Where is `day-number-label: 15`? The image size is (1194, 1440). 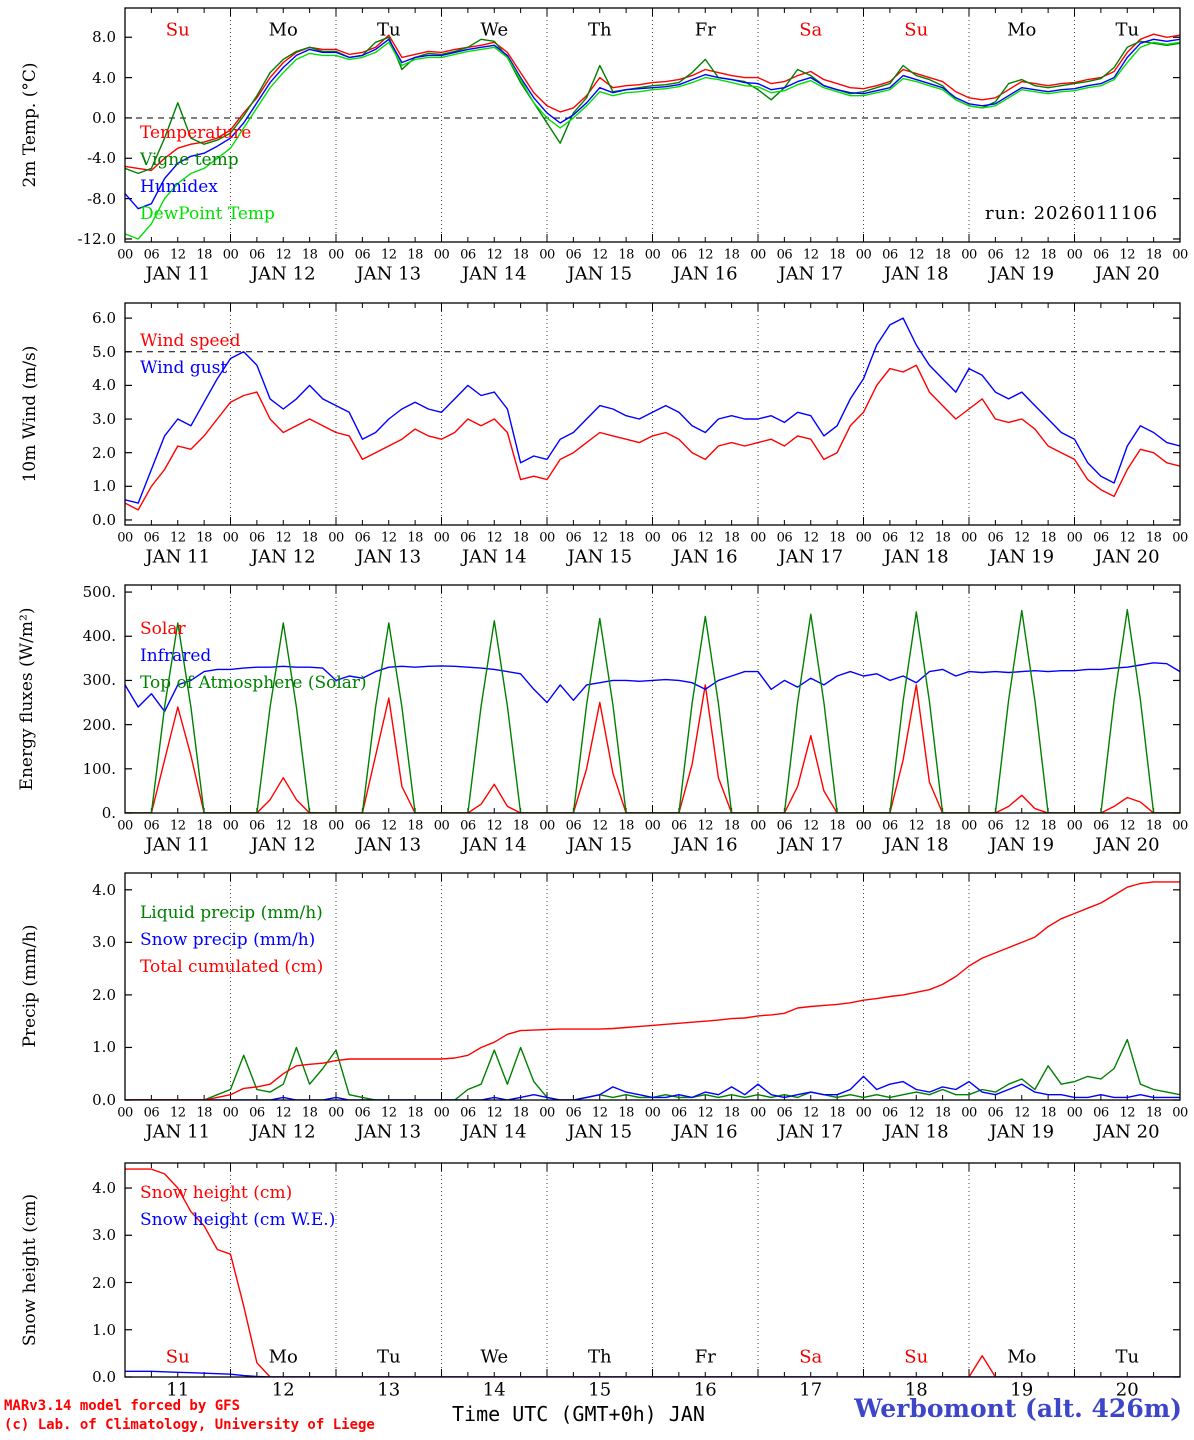
day-number-label: 15 is located at coordinates (600, 1390).